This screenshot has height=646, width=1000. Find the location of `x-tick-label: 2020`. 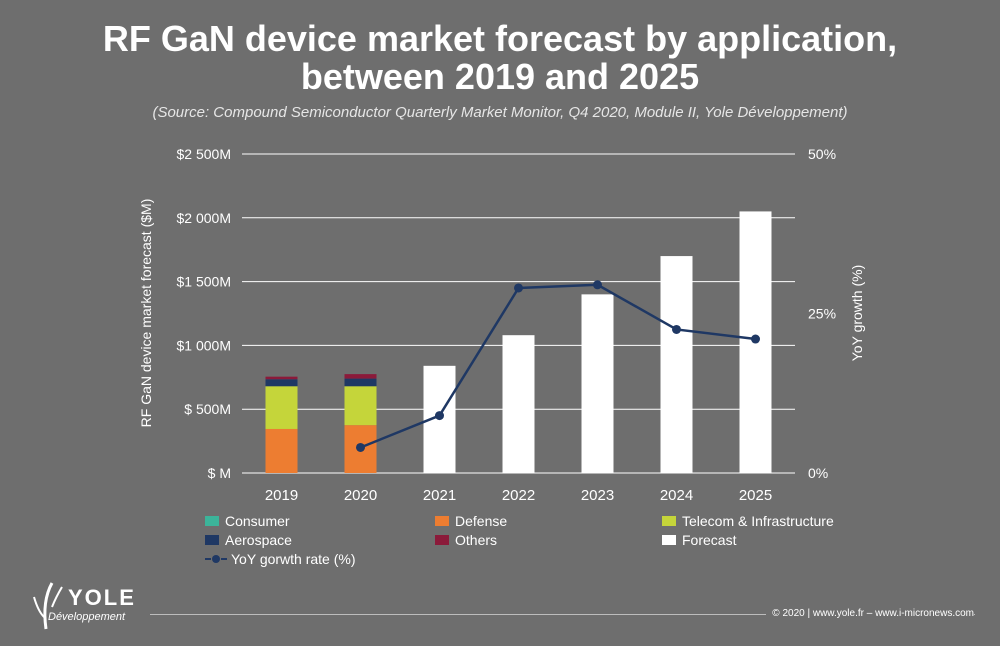

x-tick-label: 2020 is located at coordinates (360, 495).